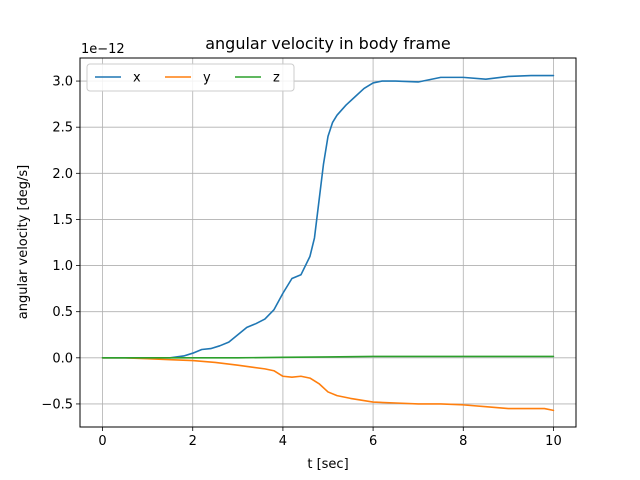  What do you see at coordinates (23, 242) in the screenshot?
I see `y-axis-label: angular velocity [deg/s]` at bounding box center [23, 242].